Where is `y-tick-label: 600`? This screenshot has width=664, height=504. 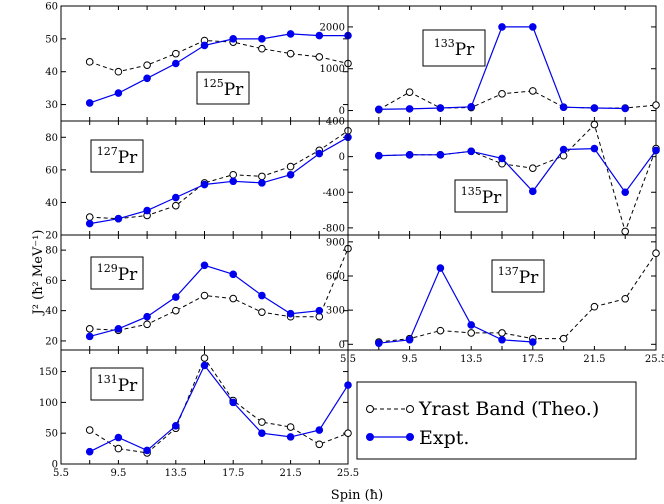 y-tick-label: 600 is located at coordinates (335, 276).